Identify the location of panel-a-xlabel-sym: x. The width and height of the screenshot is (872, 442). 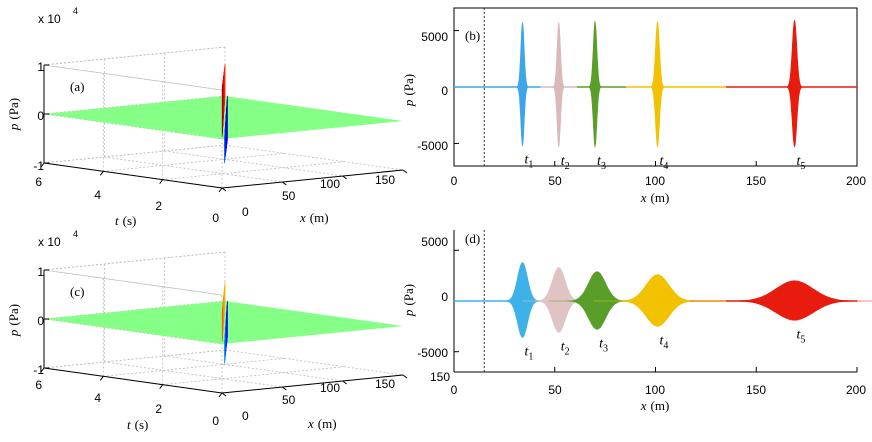
(302, 217).